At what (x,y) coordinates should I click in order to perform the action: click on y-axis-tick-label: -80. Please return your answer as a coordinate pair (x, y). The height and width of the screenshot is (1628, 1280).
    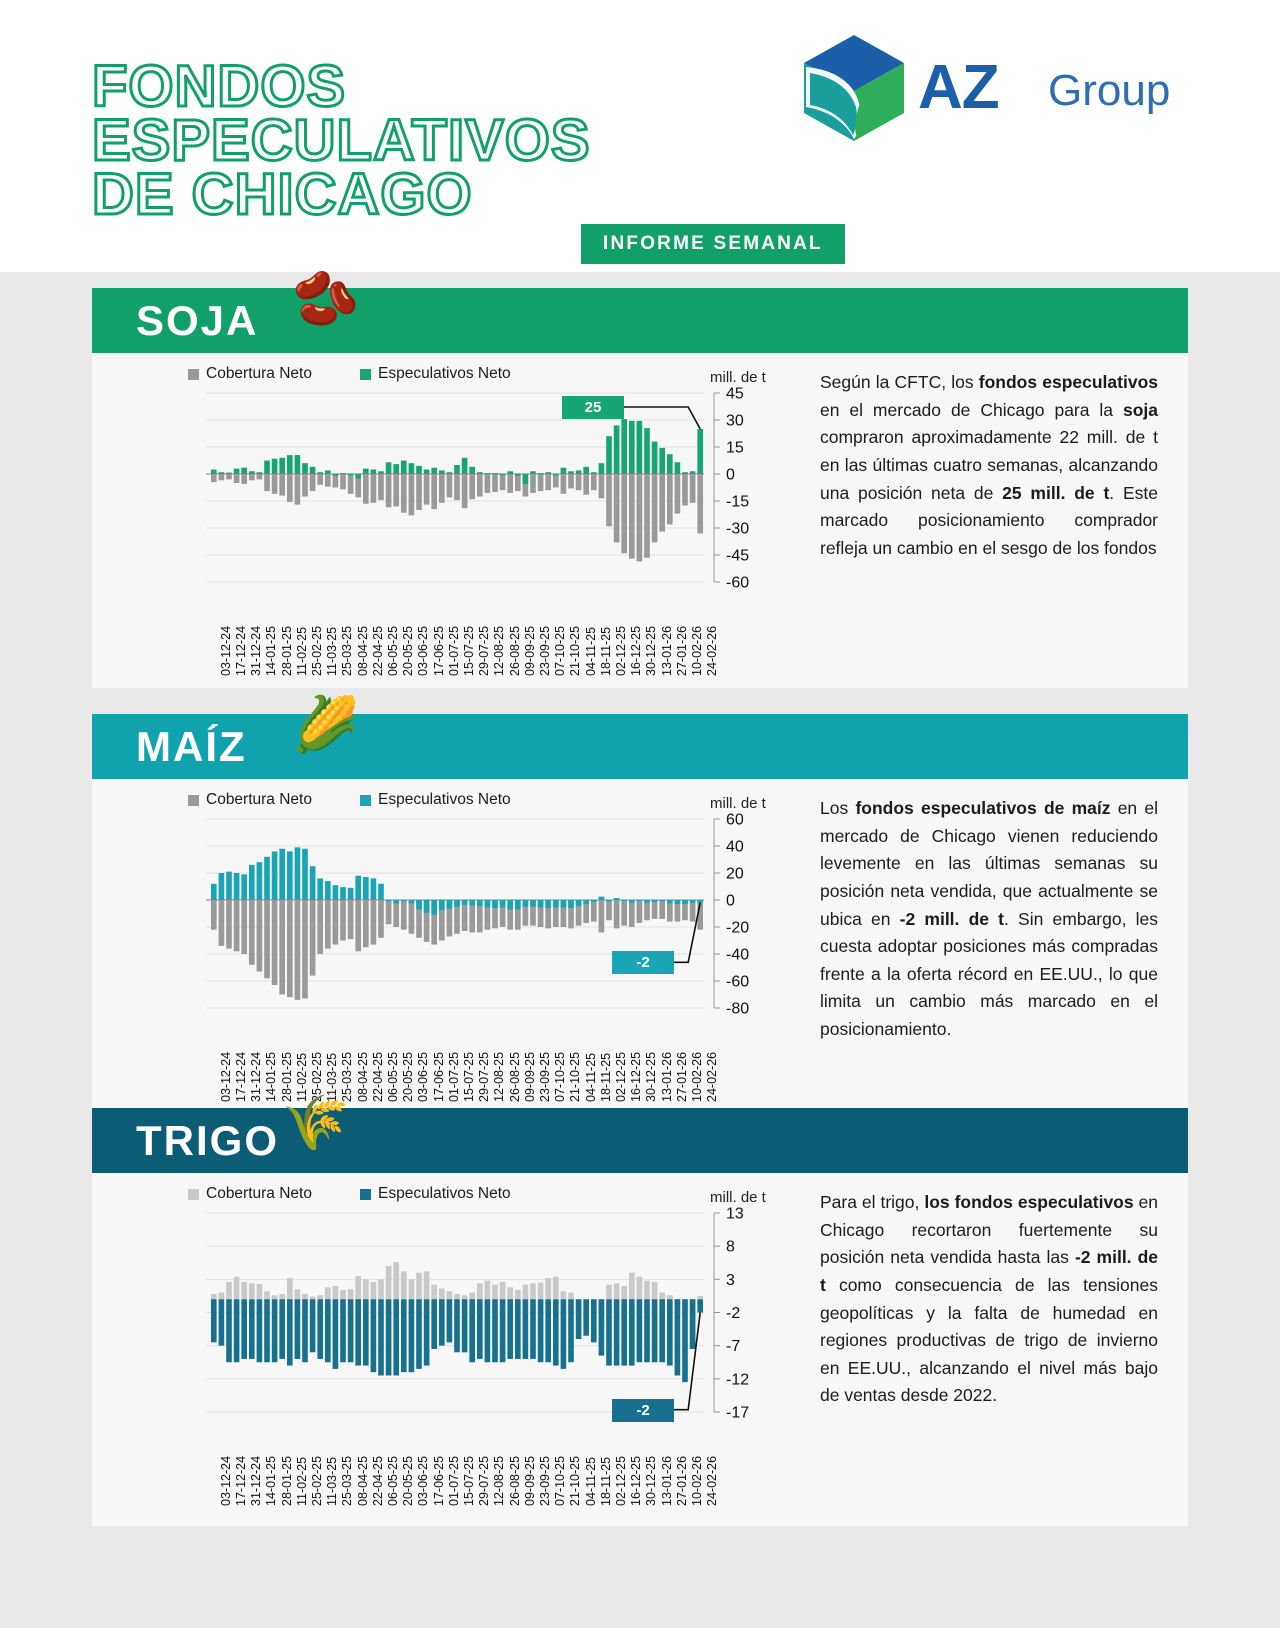
    Looking at the image, I should click on (737, 1008).